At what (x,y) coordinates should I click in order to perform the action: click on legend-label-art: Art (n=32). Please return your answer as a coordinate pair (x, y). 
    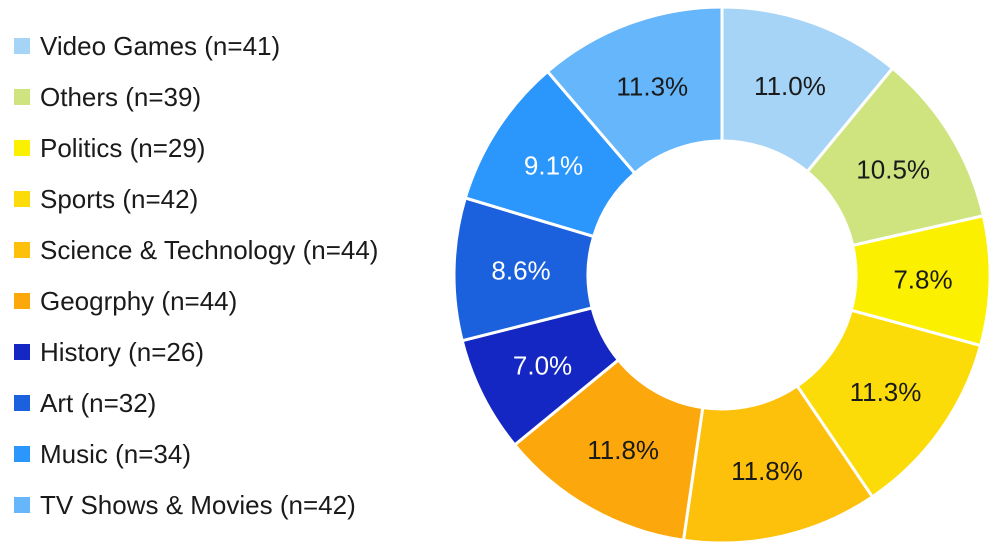
    Looking at the image, I should click on (98, 403).